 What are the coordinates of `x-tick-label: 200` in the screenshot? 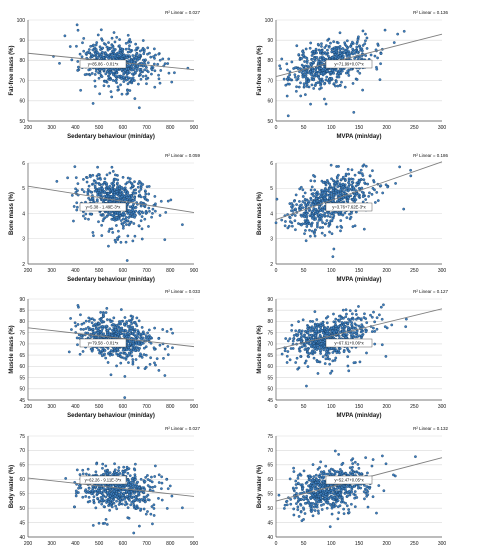 It's located at (28, 271).